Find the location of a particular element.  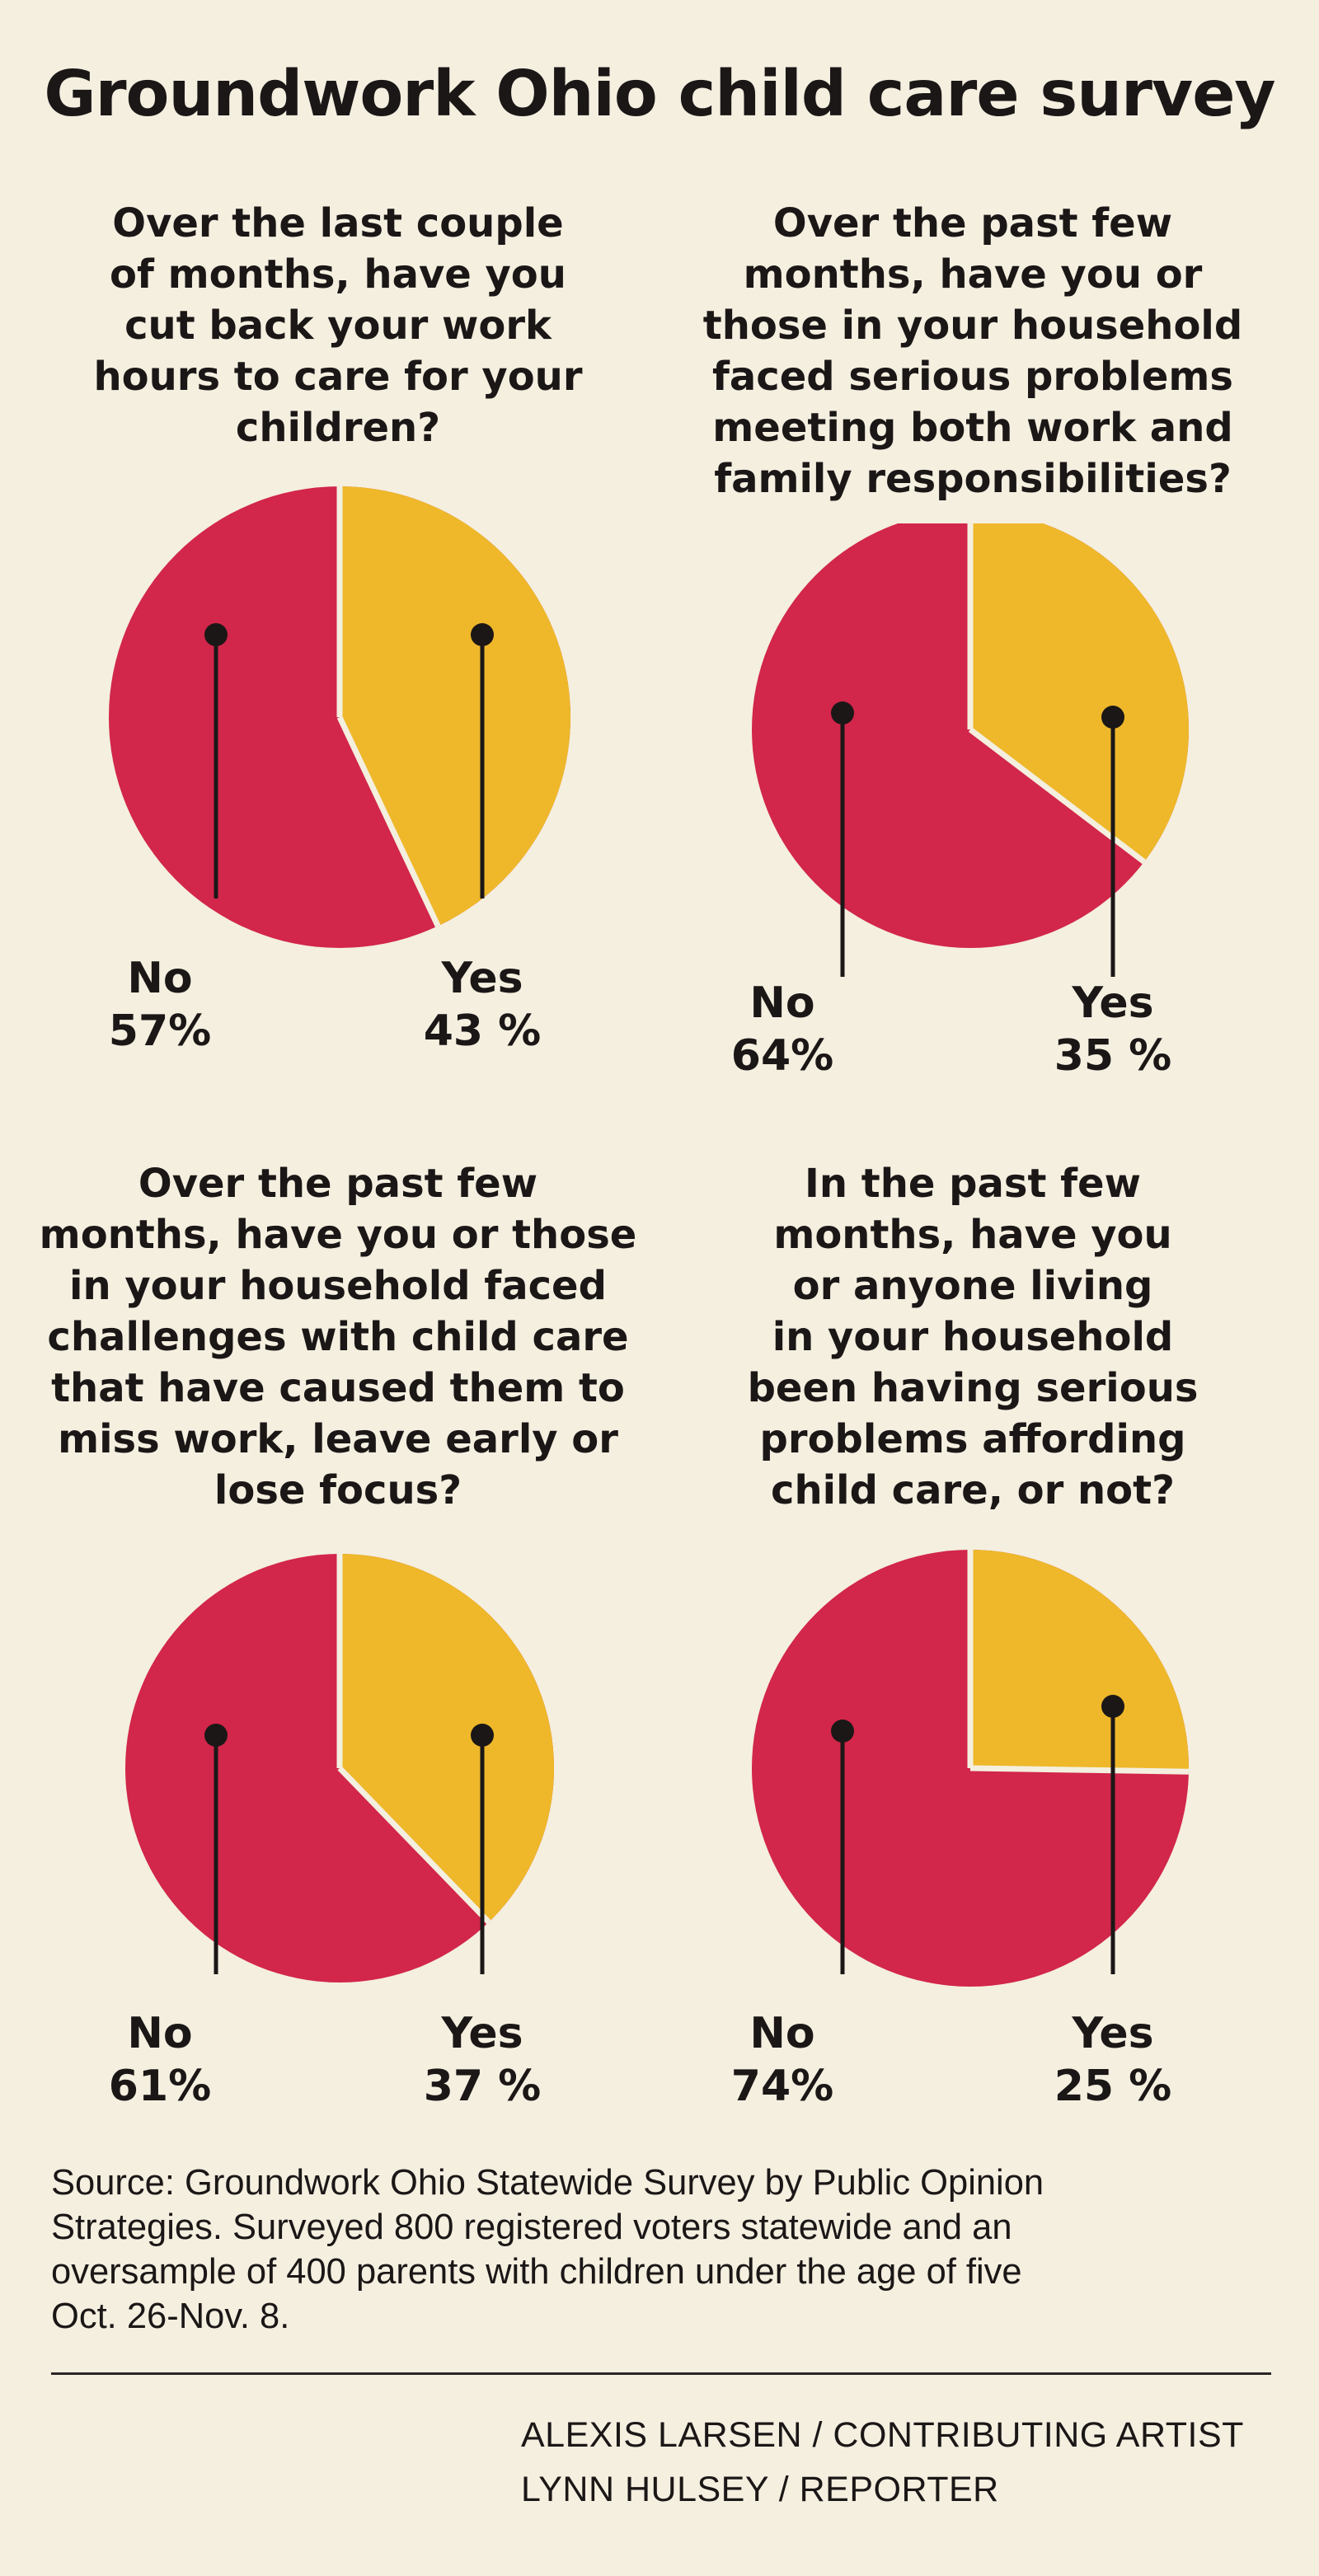

no-label: No 74% is located at coordinates (782, 2060).